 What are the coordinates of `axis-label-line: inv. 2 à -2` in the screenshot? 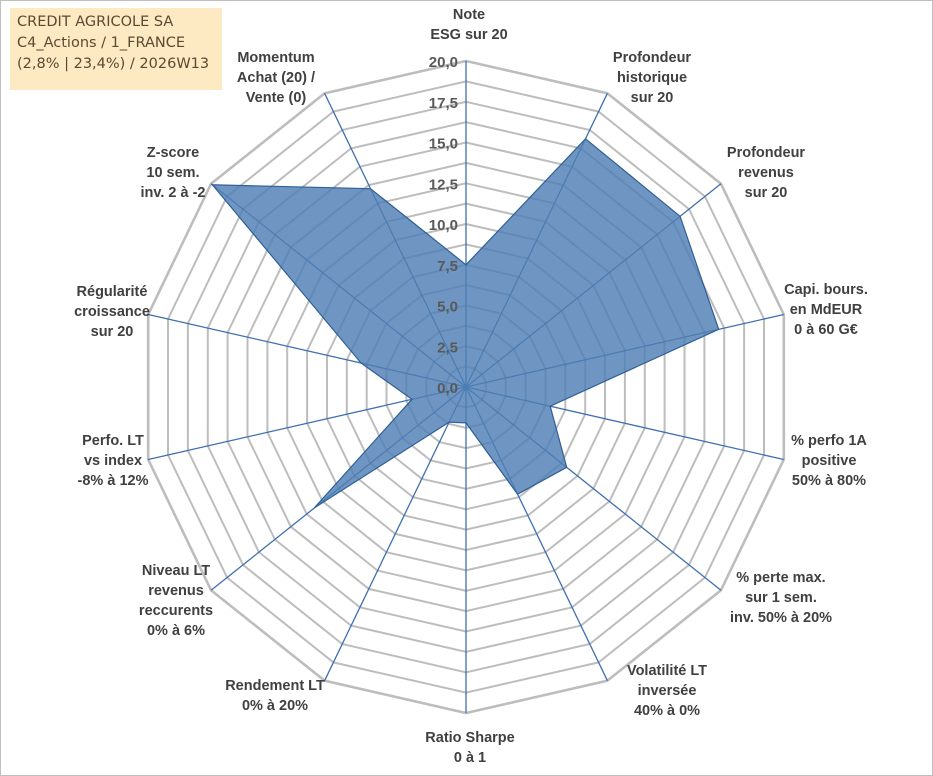 It's located at (173, 193).